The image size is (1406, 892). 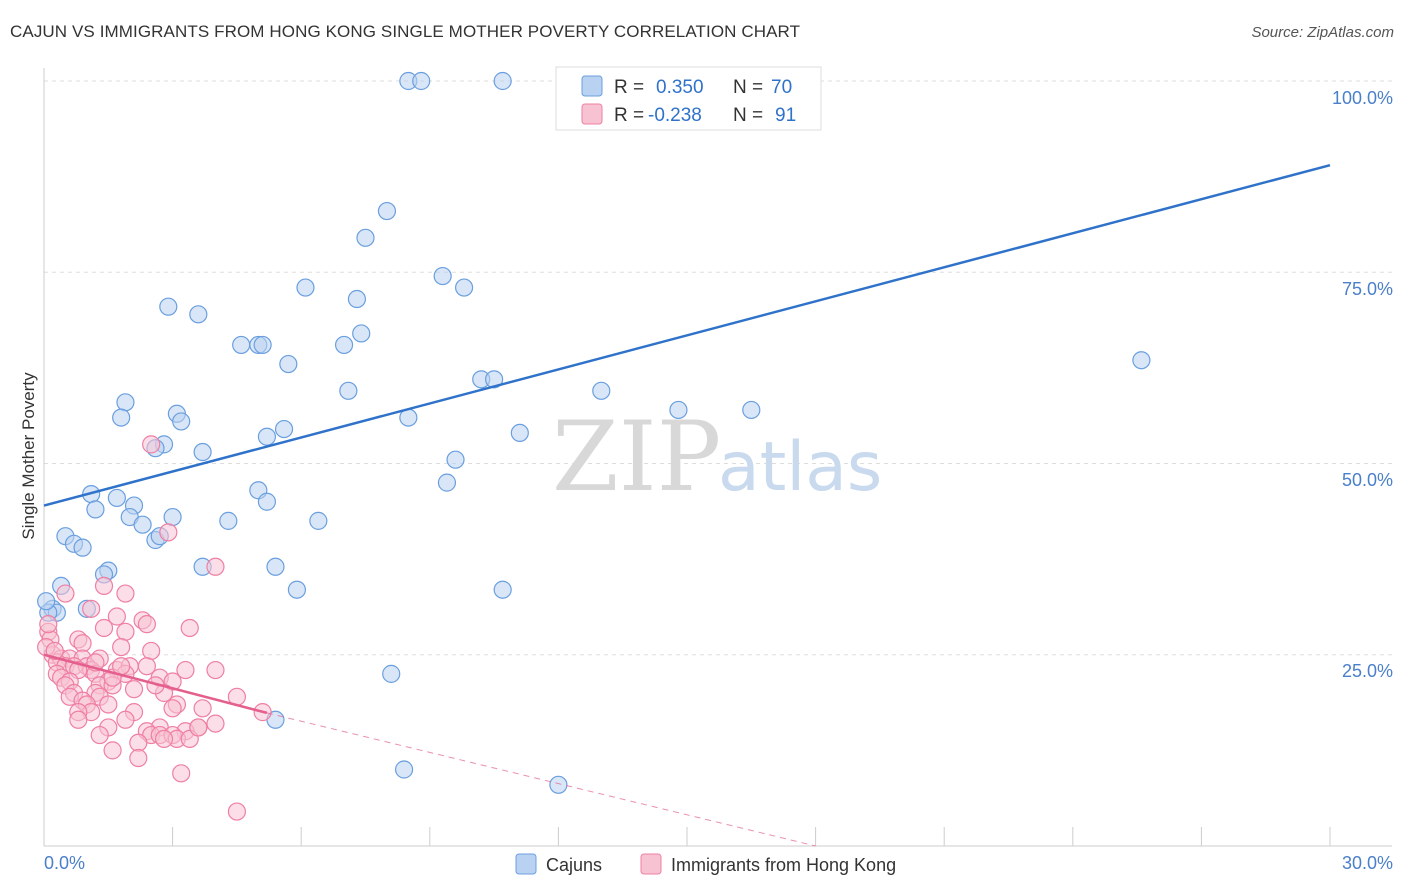 What do you see at coordinates (155, 684) in the screenshot?
I see `hongkong-trend-line` at bounding box center [155, 684].